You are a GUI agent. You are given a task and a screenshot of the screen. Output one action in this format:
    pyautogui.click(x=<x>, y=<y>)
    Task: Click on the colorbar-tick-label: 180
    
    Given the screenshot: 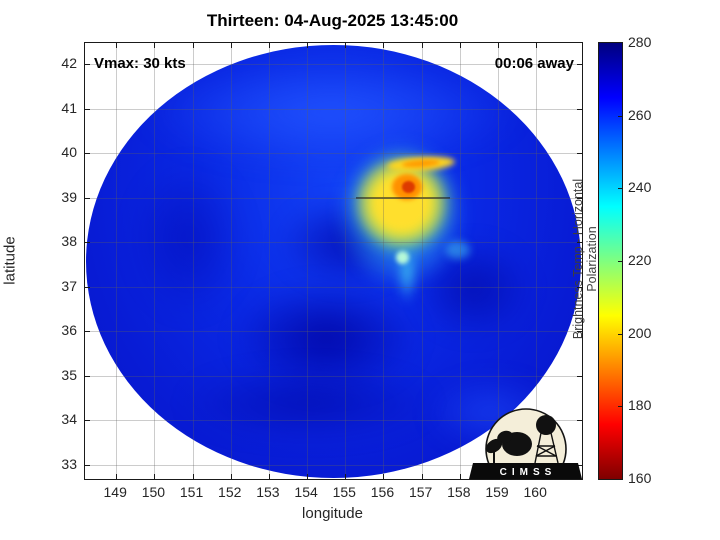 What is the action you would take?
    pyautogui.click(x=640, y=405)
    